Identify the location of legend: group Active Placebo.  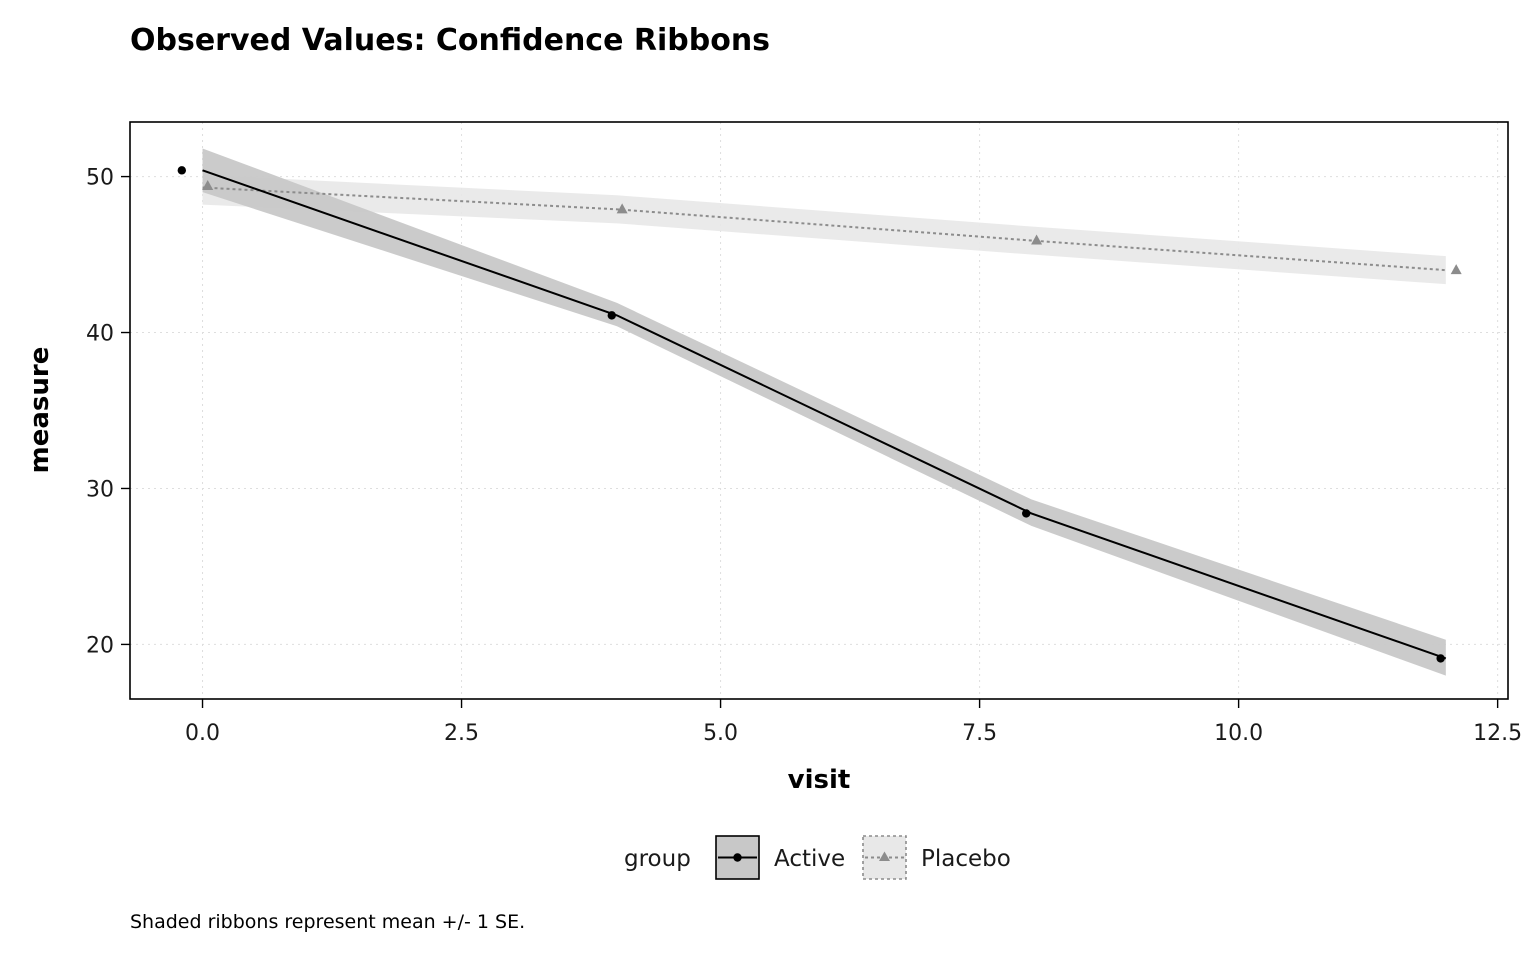
(817, 857).